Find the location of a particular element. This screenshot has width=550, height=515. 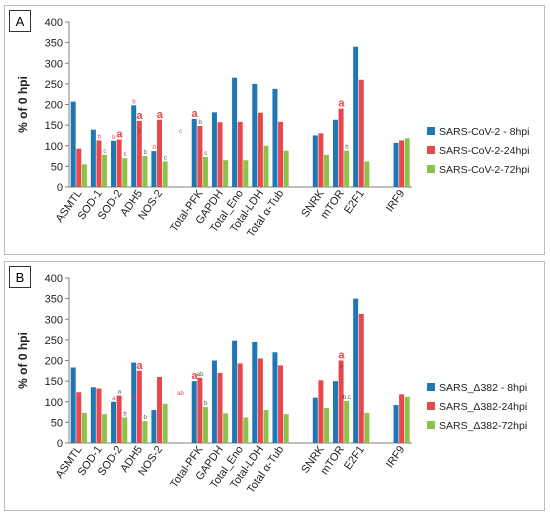

bar-a-s0-c16 is located at coordinates (396, 164).